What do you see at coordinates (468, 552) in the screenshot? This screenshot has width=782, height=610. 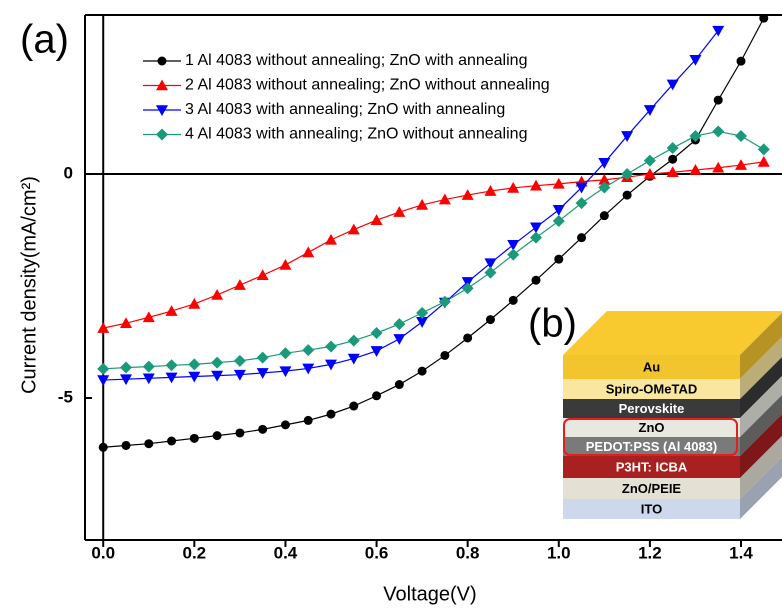 I see `x-tick-label: 0.8` at bounding box center [468, 552].